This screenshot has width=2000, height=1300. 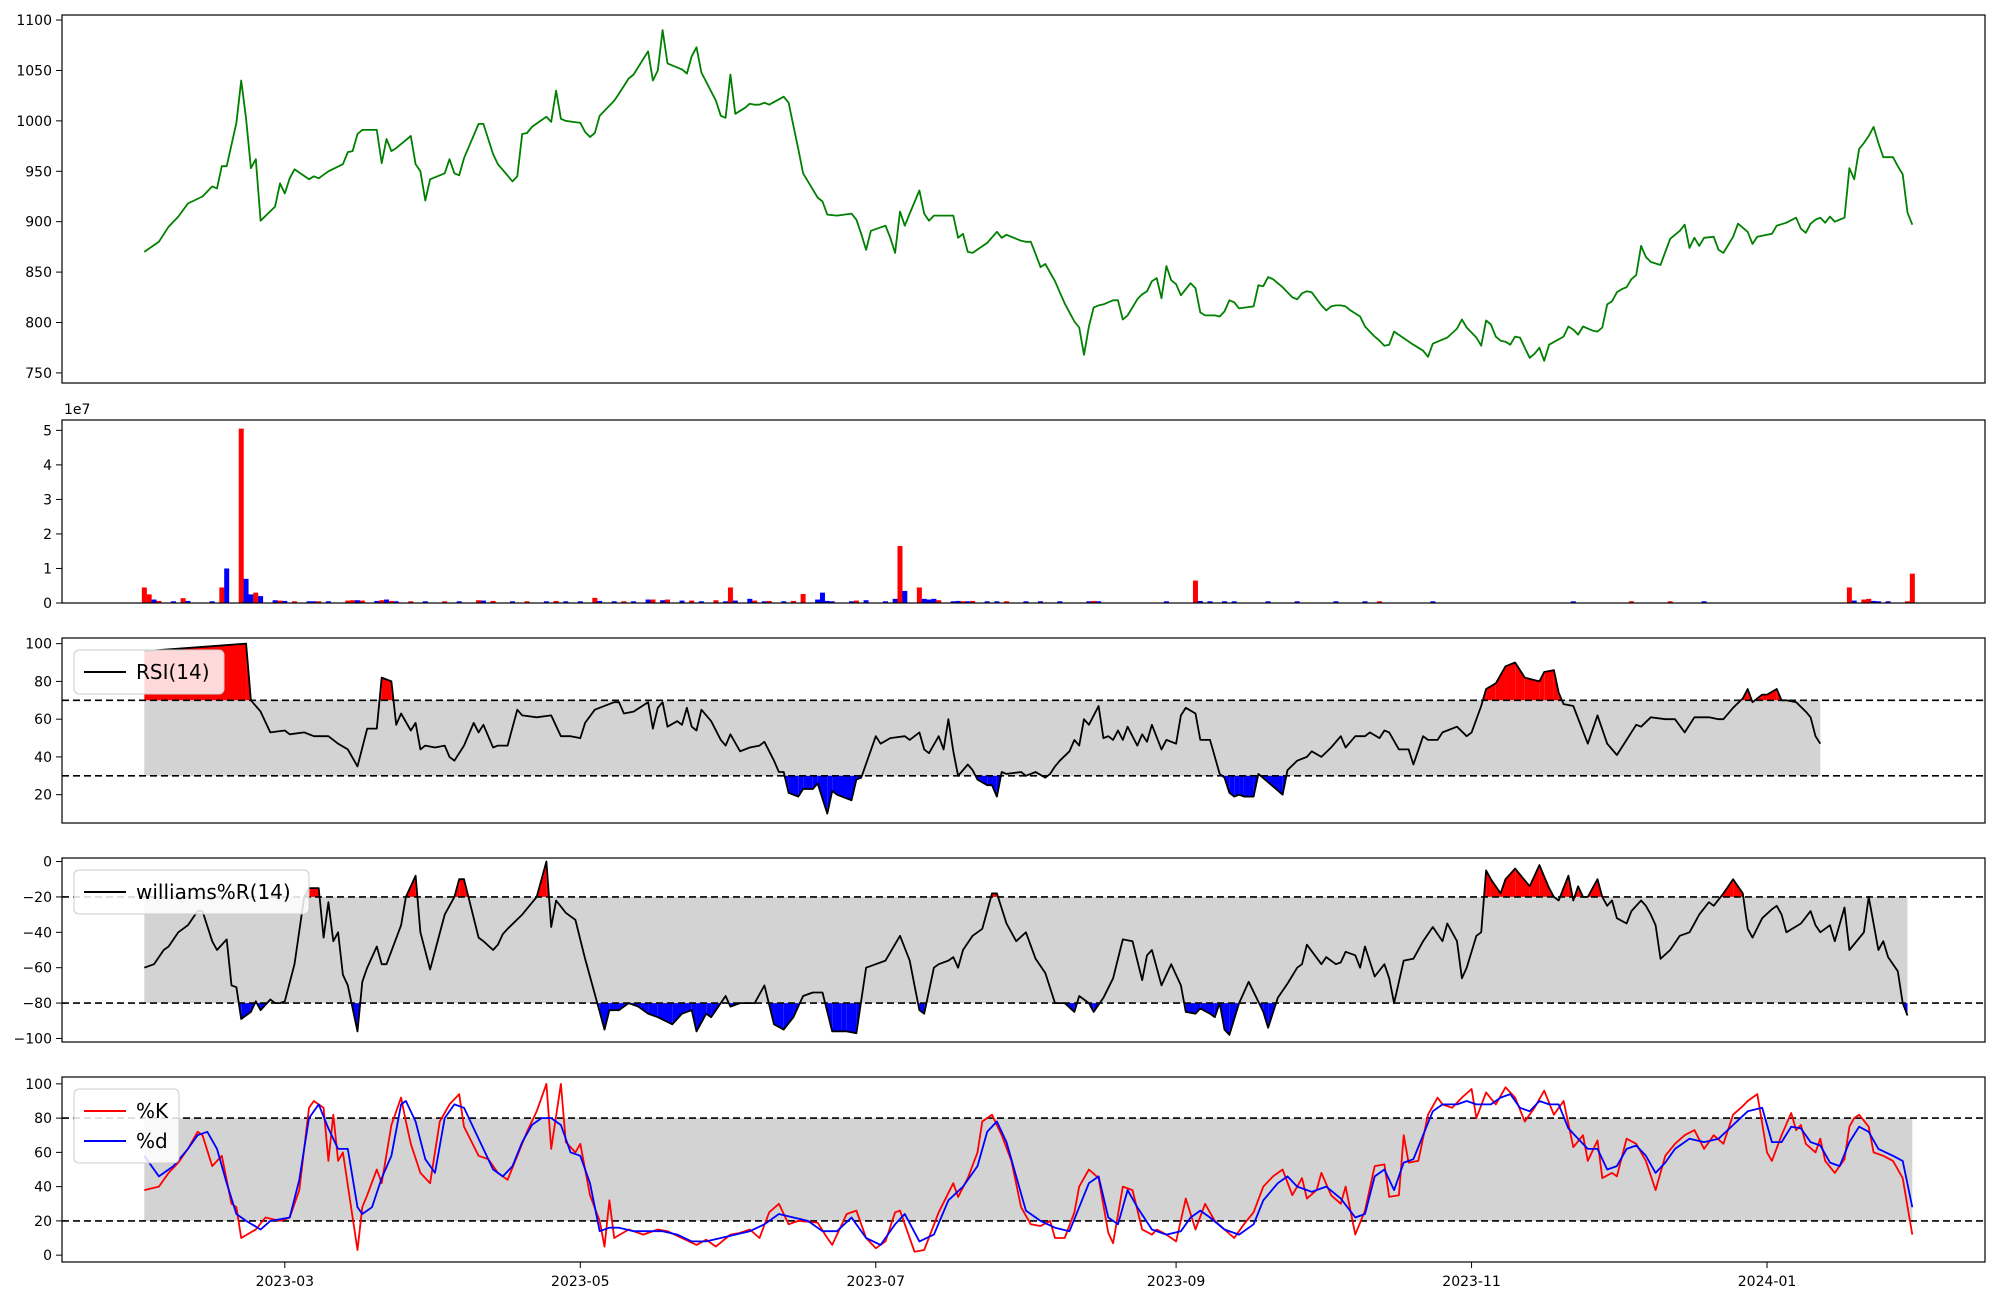 What do you see at coordinates (47, 466) in the screenshot?
I see `volume-ytick-label: 4` at bounding box center [47, 466].